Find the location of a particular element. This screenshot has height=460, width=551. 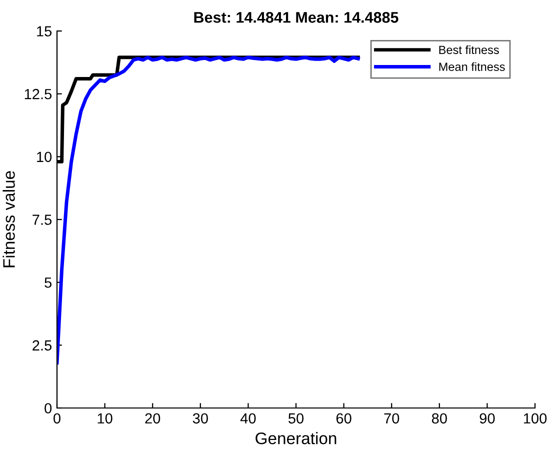

x-axis-title: Generation is located at coordinates (296, 438).